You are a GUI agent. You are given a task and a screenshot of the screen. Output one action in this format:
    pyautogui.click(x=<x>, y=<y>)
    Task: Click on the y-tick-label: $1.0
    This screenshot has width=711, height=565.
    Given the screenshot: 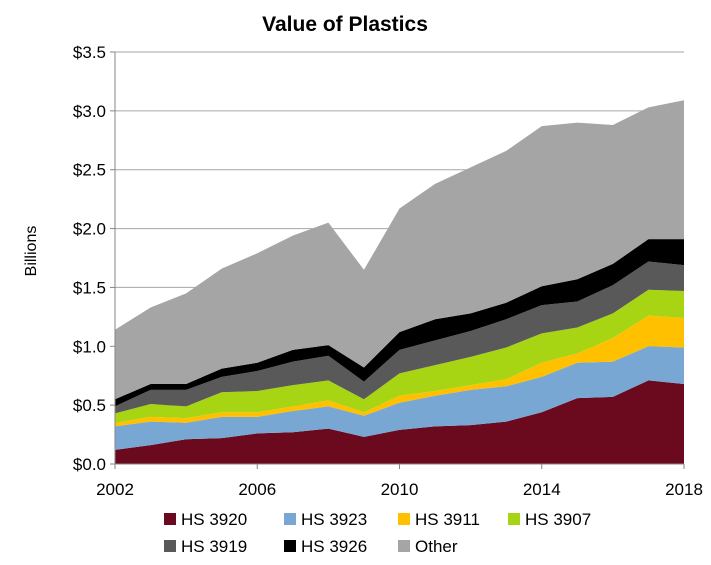 What is the action you would take?
    pyautogui.click(x=89, y=346)
    